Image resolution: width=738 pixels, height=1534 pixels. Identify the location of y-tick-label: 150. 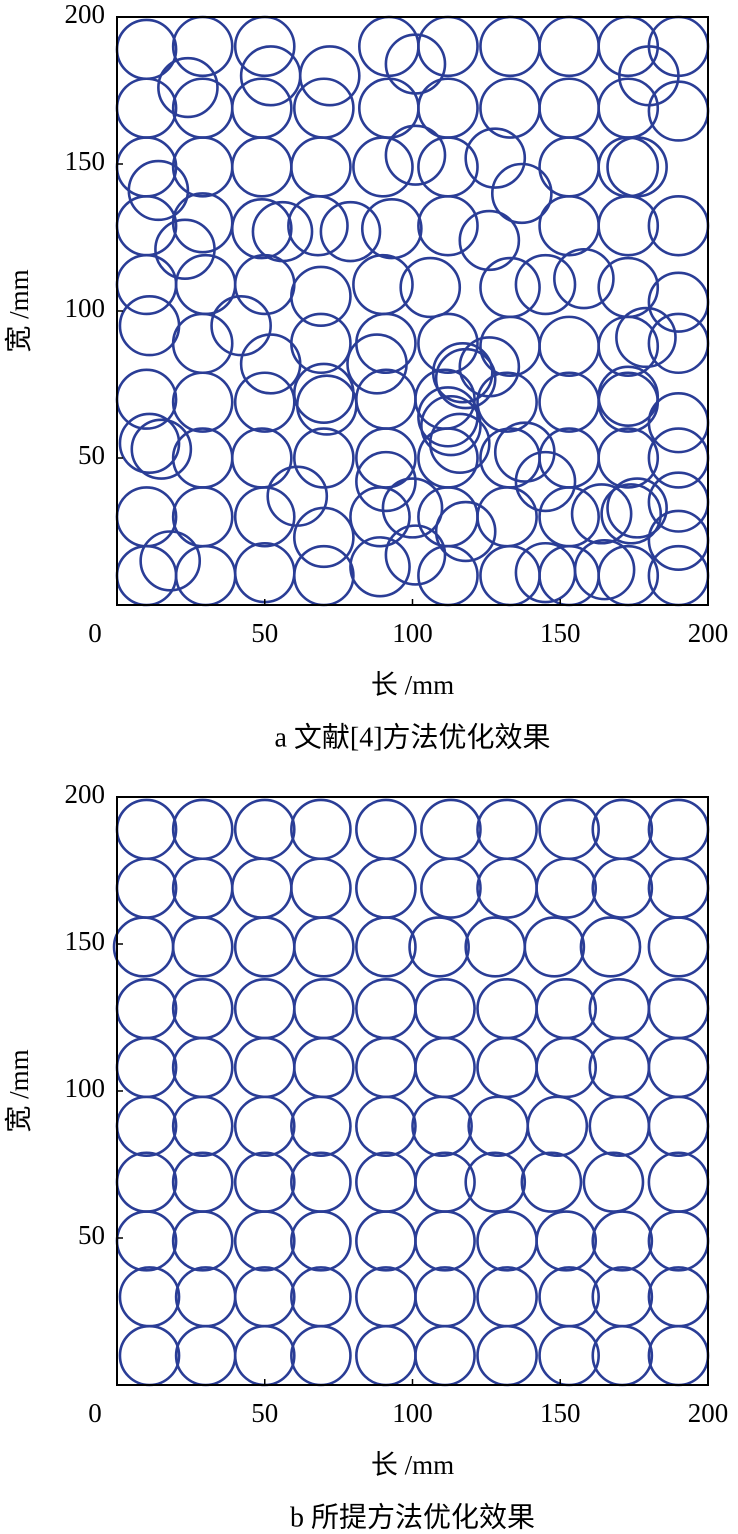
(85, 941).